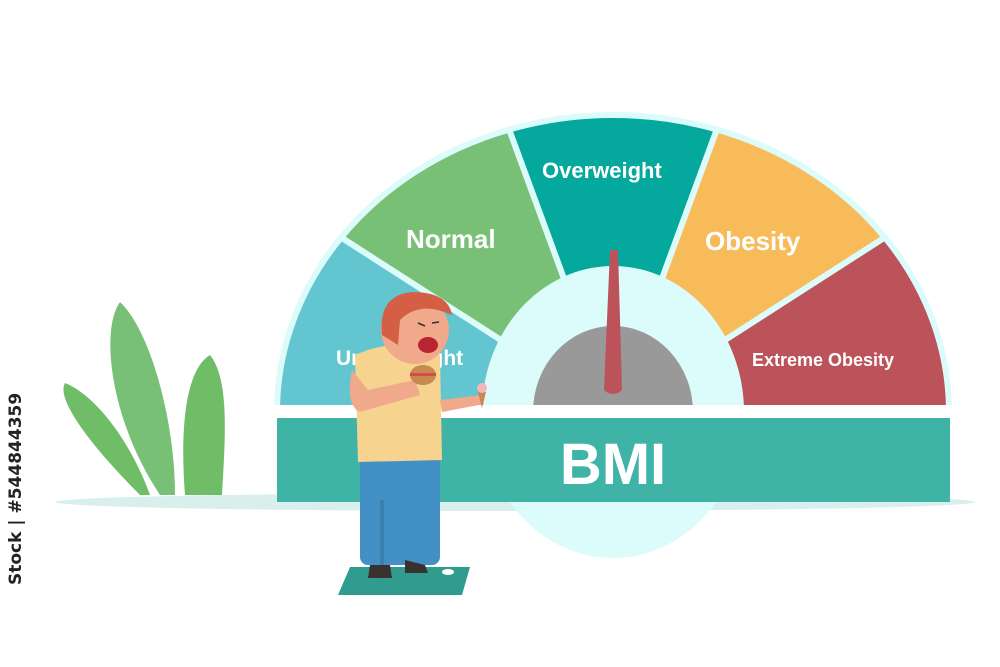 This screenshot has height=667, width=1000. Describe the element at coordinates (144, 398) in the screenshot. I see `plant-icon` at that location.